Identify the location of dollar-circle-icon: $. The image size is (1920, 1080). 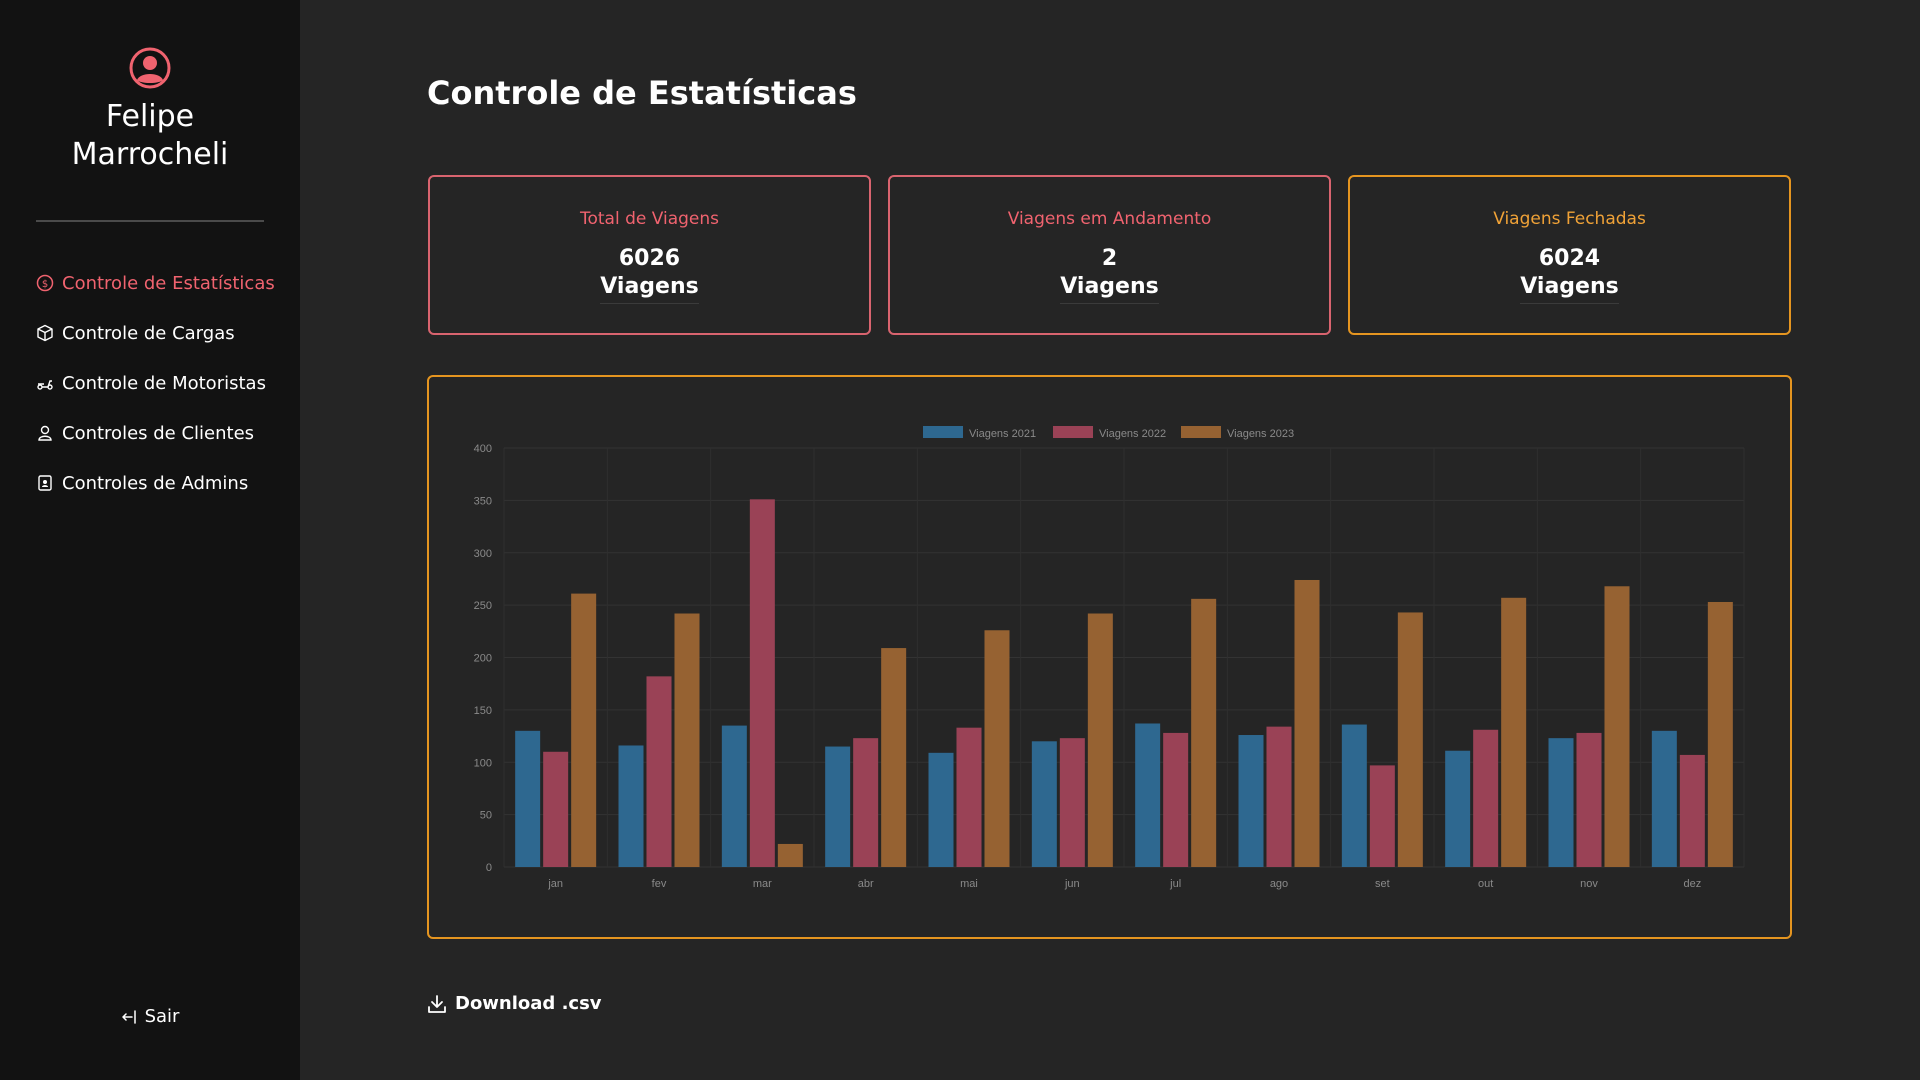
(45, 283).